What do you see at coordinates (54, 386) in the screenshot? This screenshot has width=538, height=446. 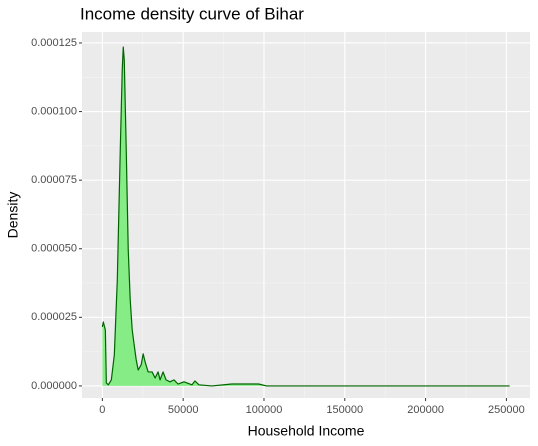 I see `y-tick-label: 0.000000` at bounding box center [54, 386].